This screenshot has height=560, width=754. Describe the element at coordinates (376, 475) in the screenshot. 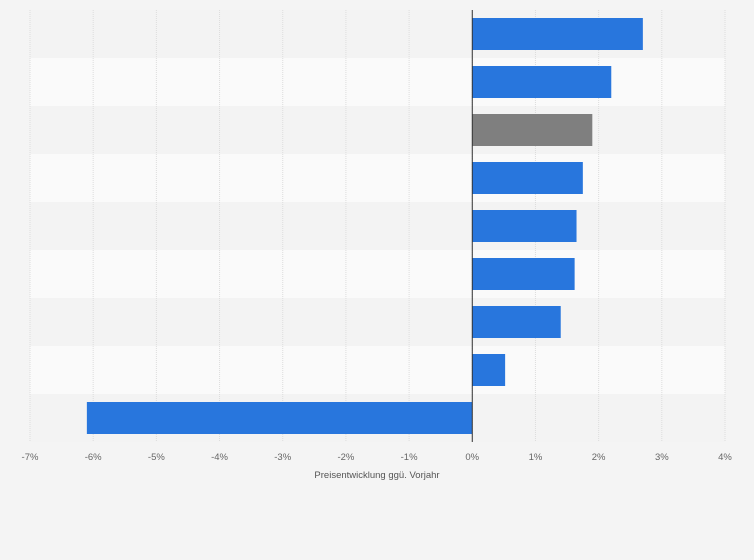

I see `x-axis-title: Preisentwicklung ggü. Vorjahr` at that location.